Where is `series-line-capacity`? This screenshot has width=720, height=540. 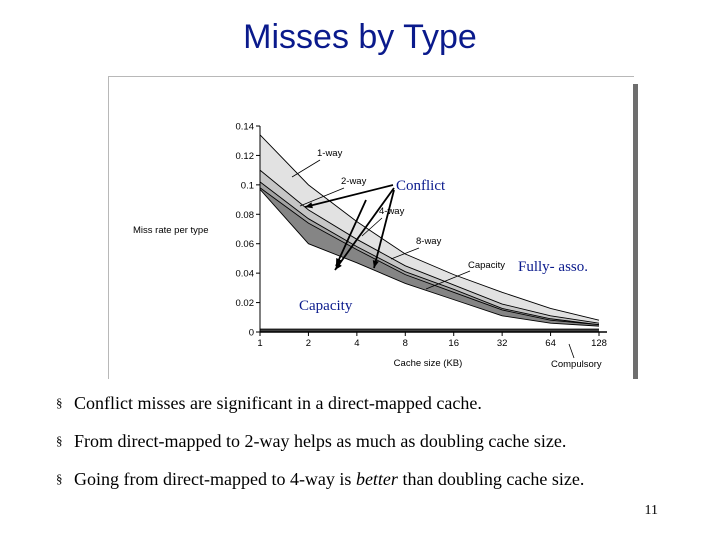
series-line-capacity is located at coordinates (429, 257).